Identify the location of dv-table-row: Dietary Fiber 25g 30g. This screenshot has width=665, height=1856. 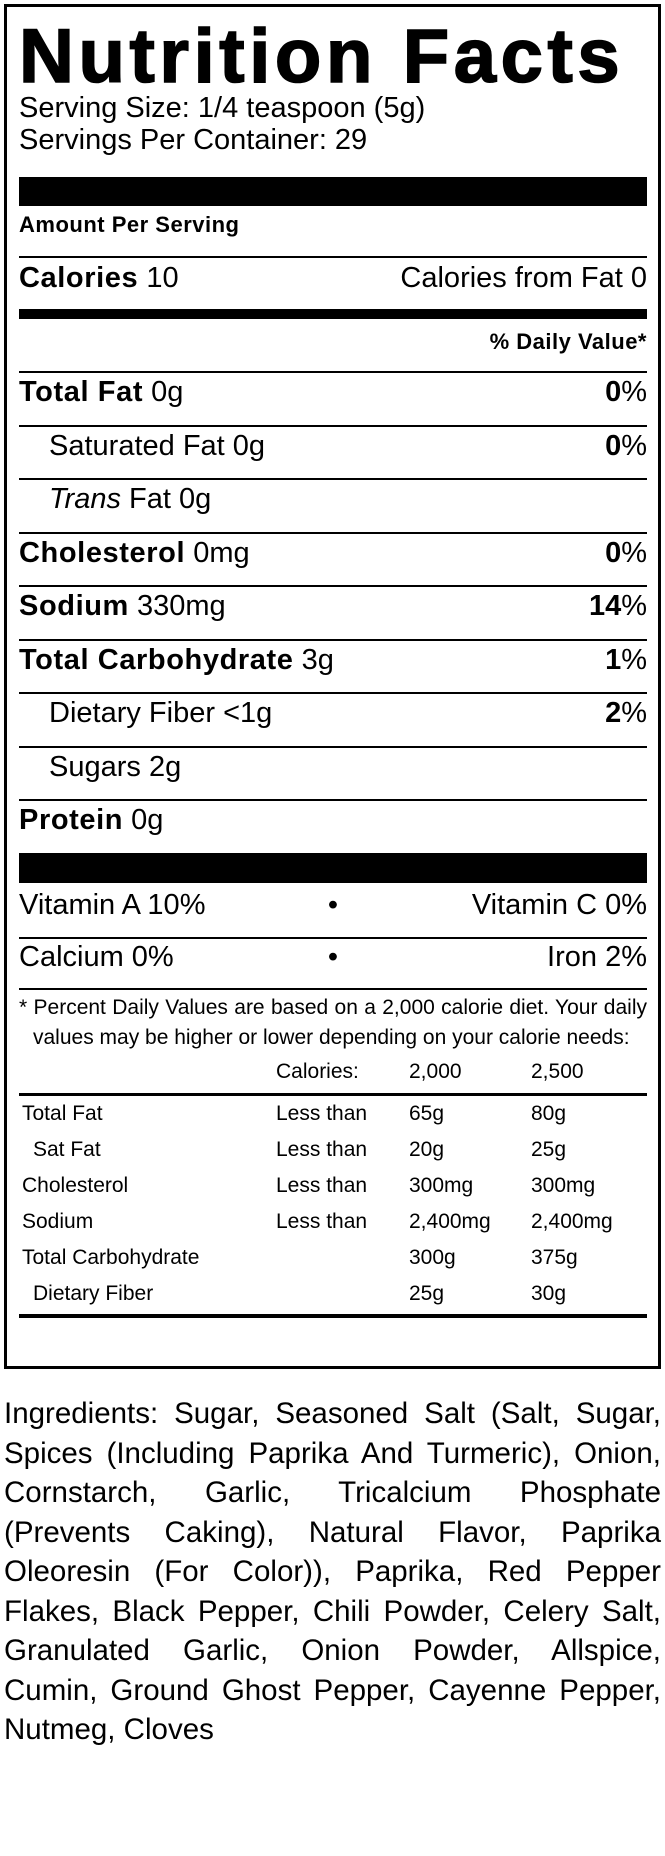
(300, 1293).